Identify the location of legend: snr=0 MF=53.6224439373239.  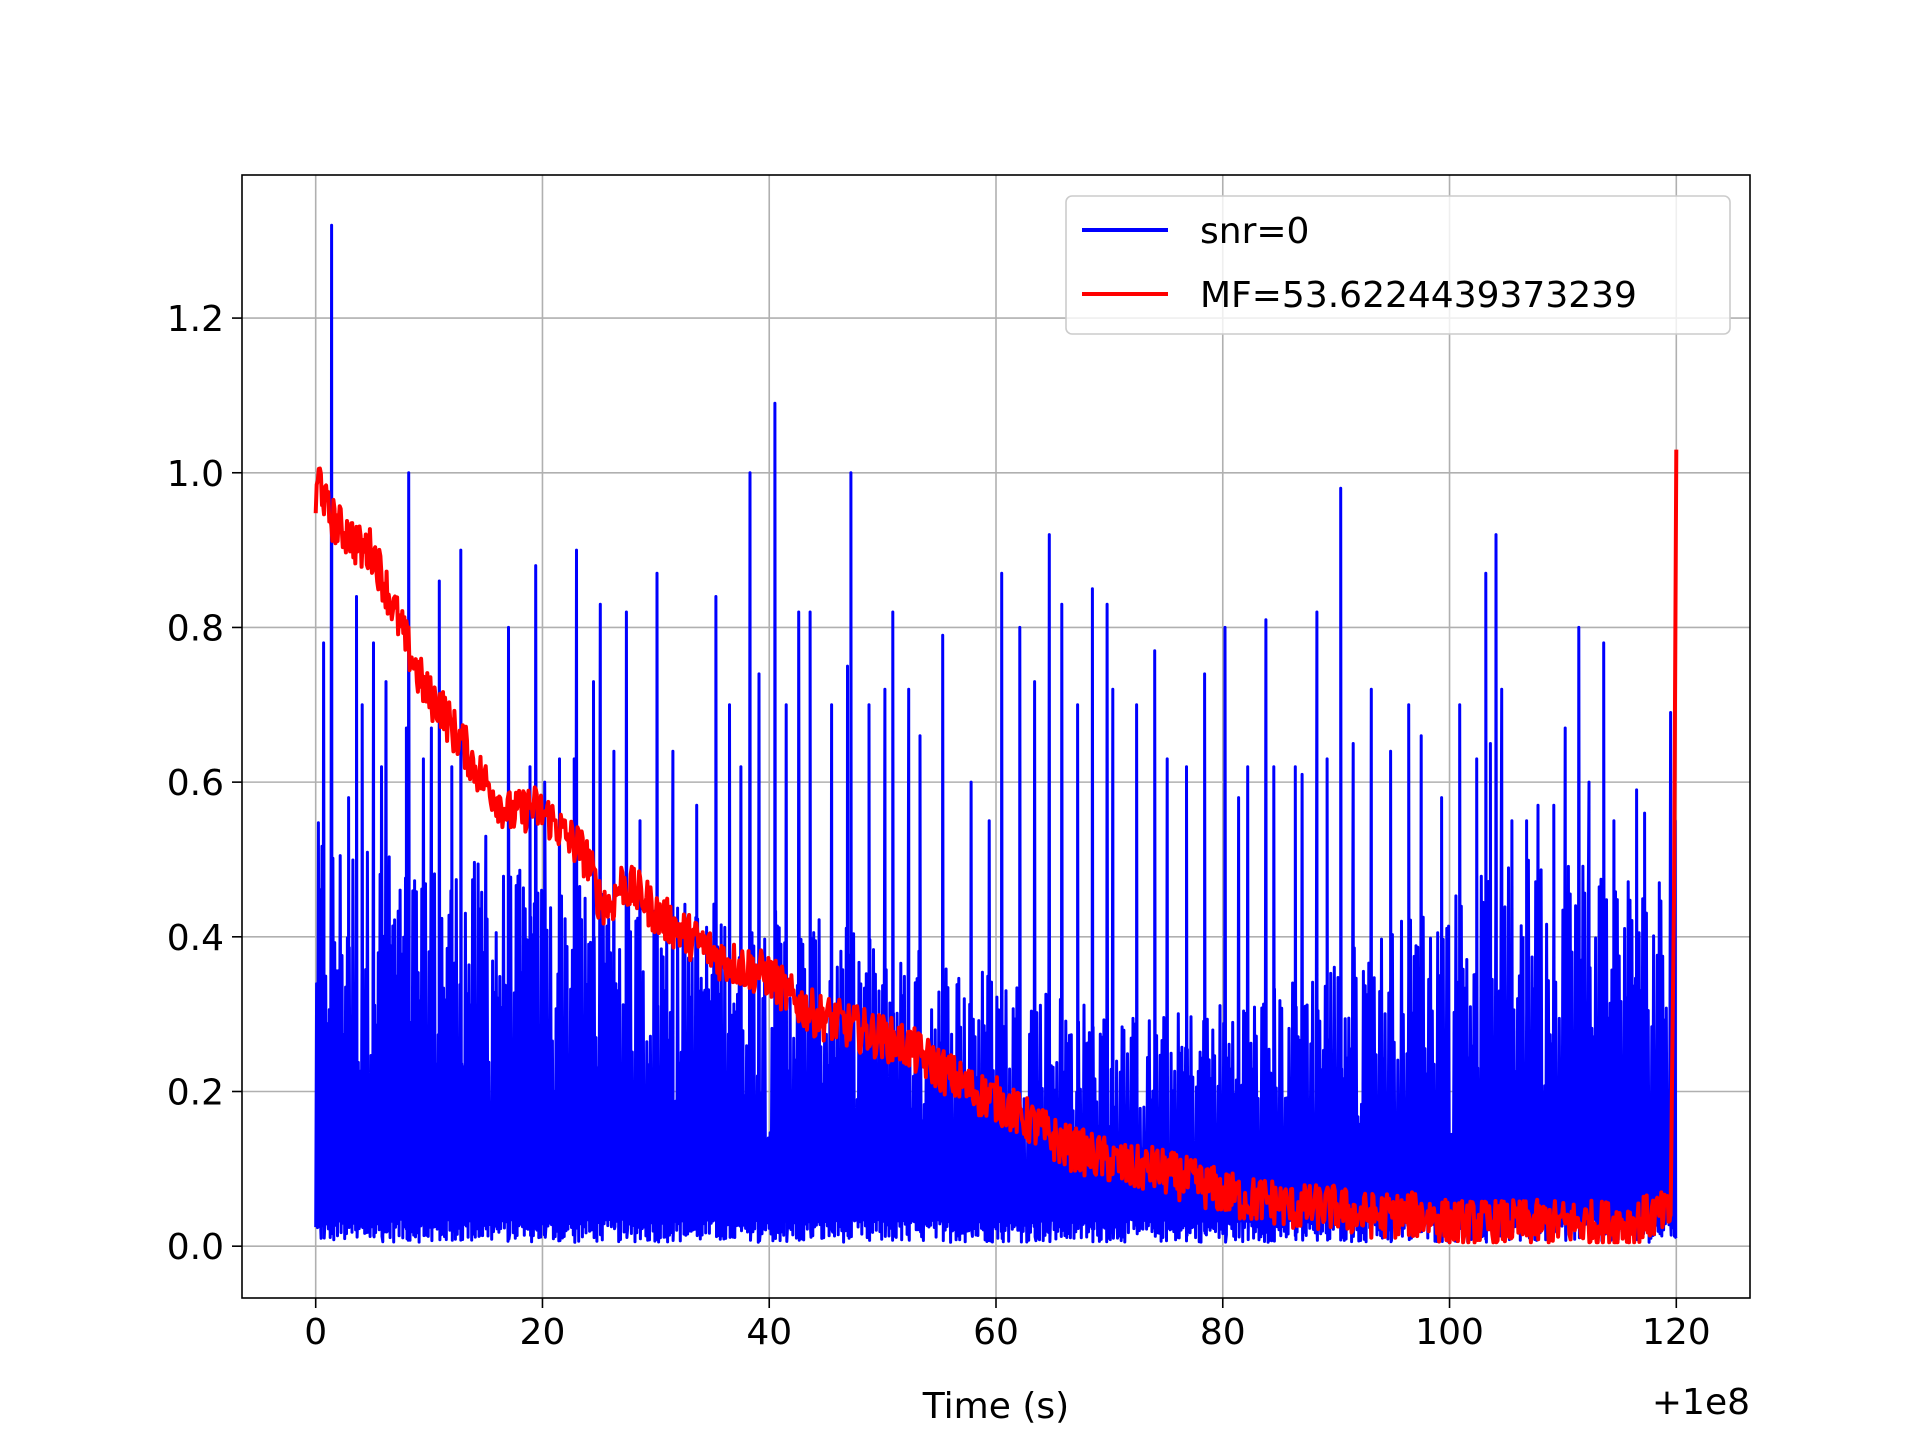
(1398, 265).